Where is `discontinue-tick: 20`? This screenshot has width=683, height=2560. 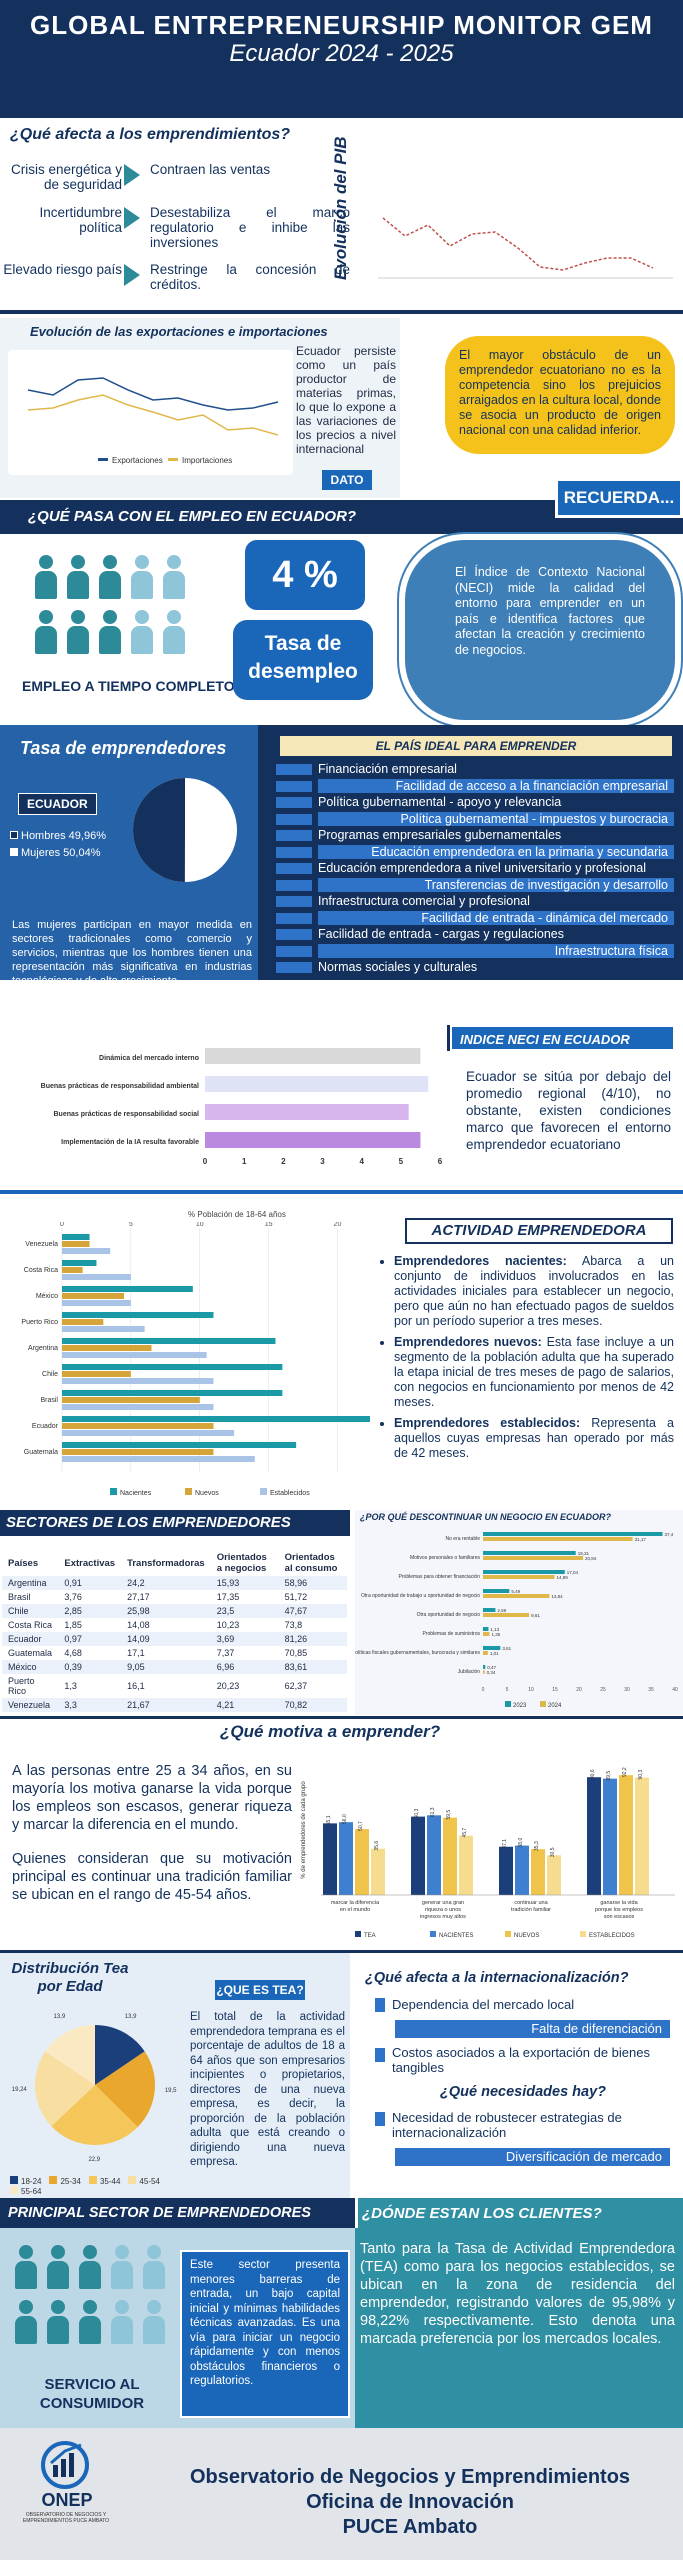
discontinue-tick: 20 is located at coordinates (579, 1690).